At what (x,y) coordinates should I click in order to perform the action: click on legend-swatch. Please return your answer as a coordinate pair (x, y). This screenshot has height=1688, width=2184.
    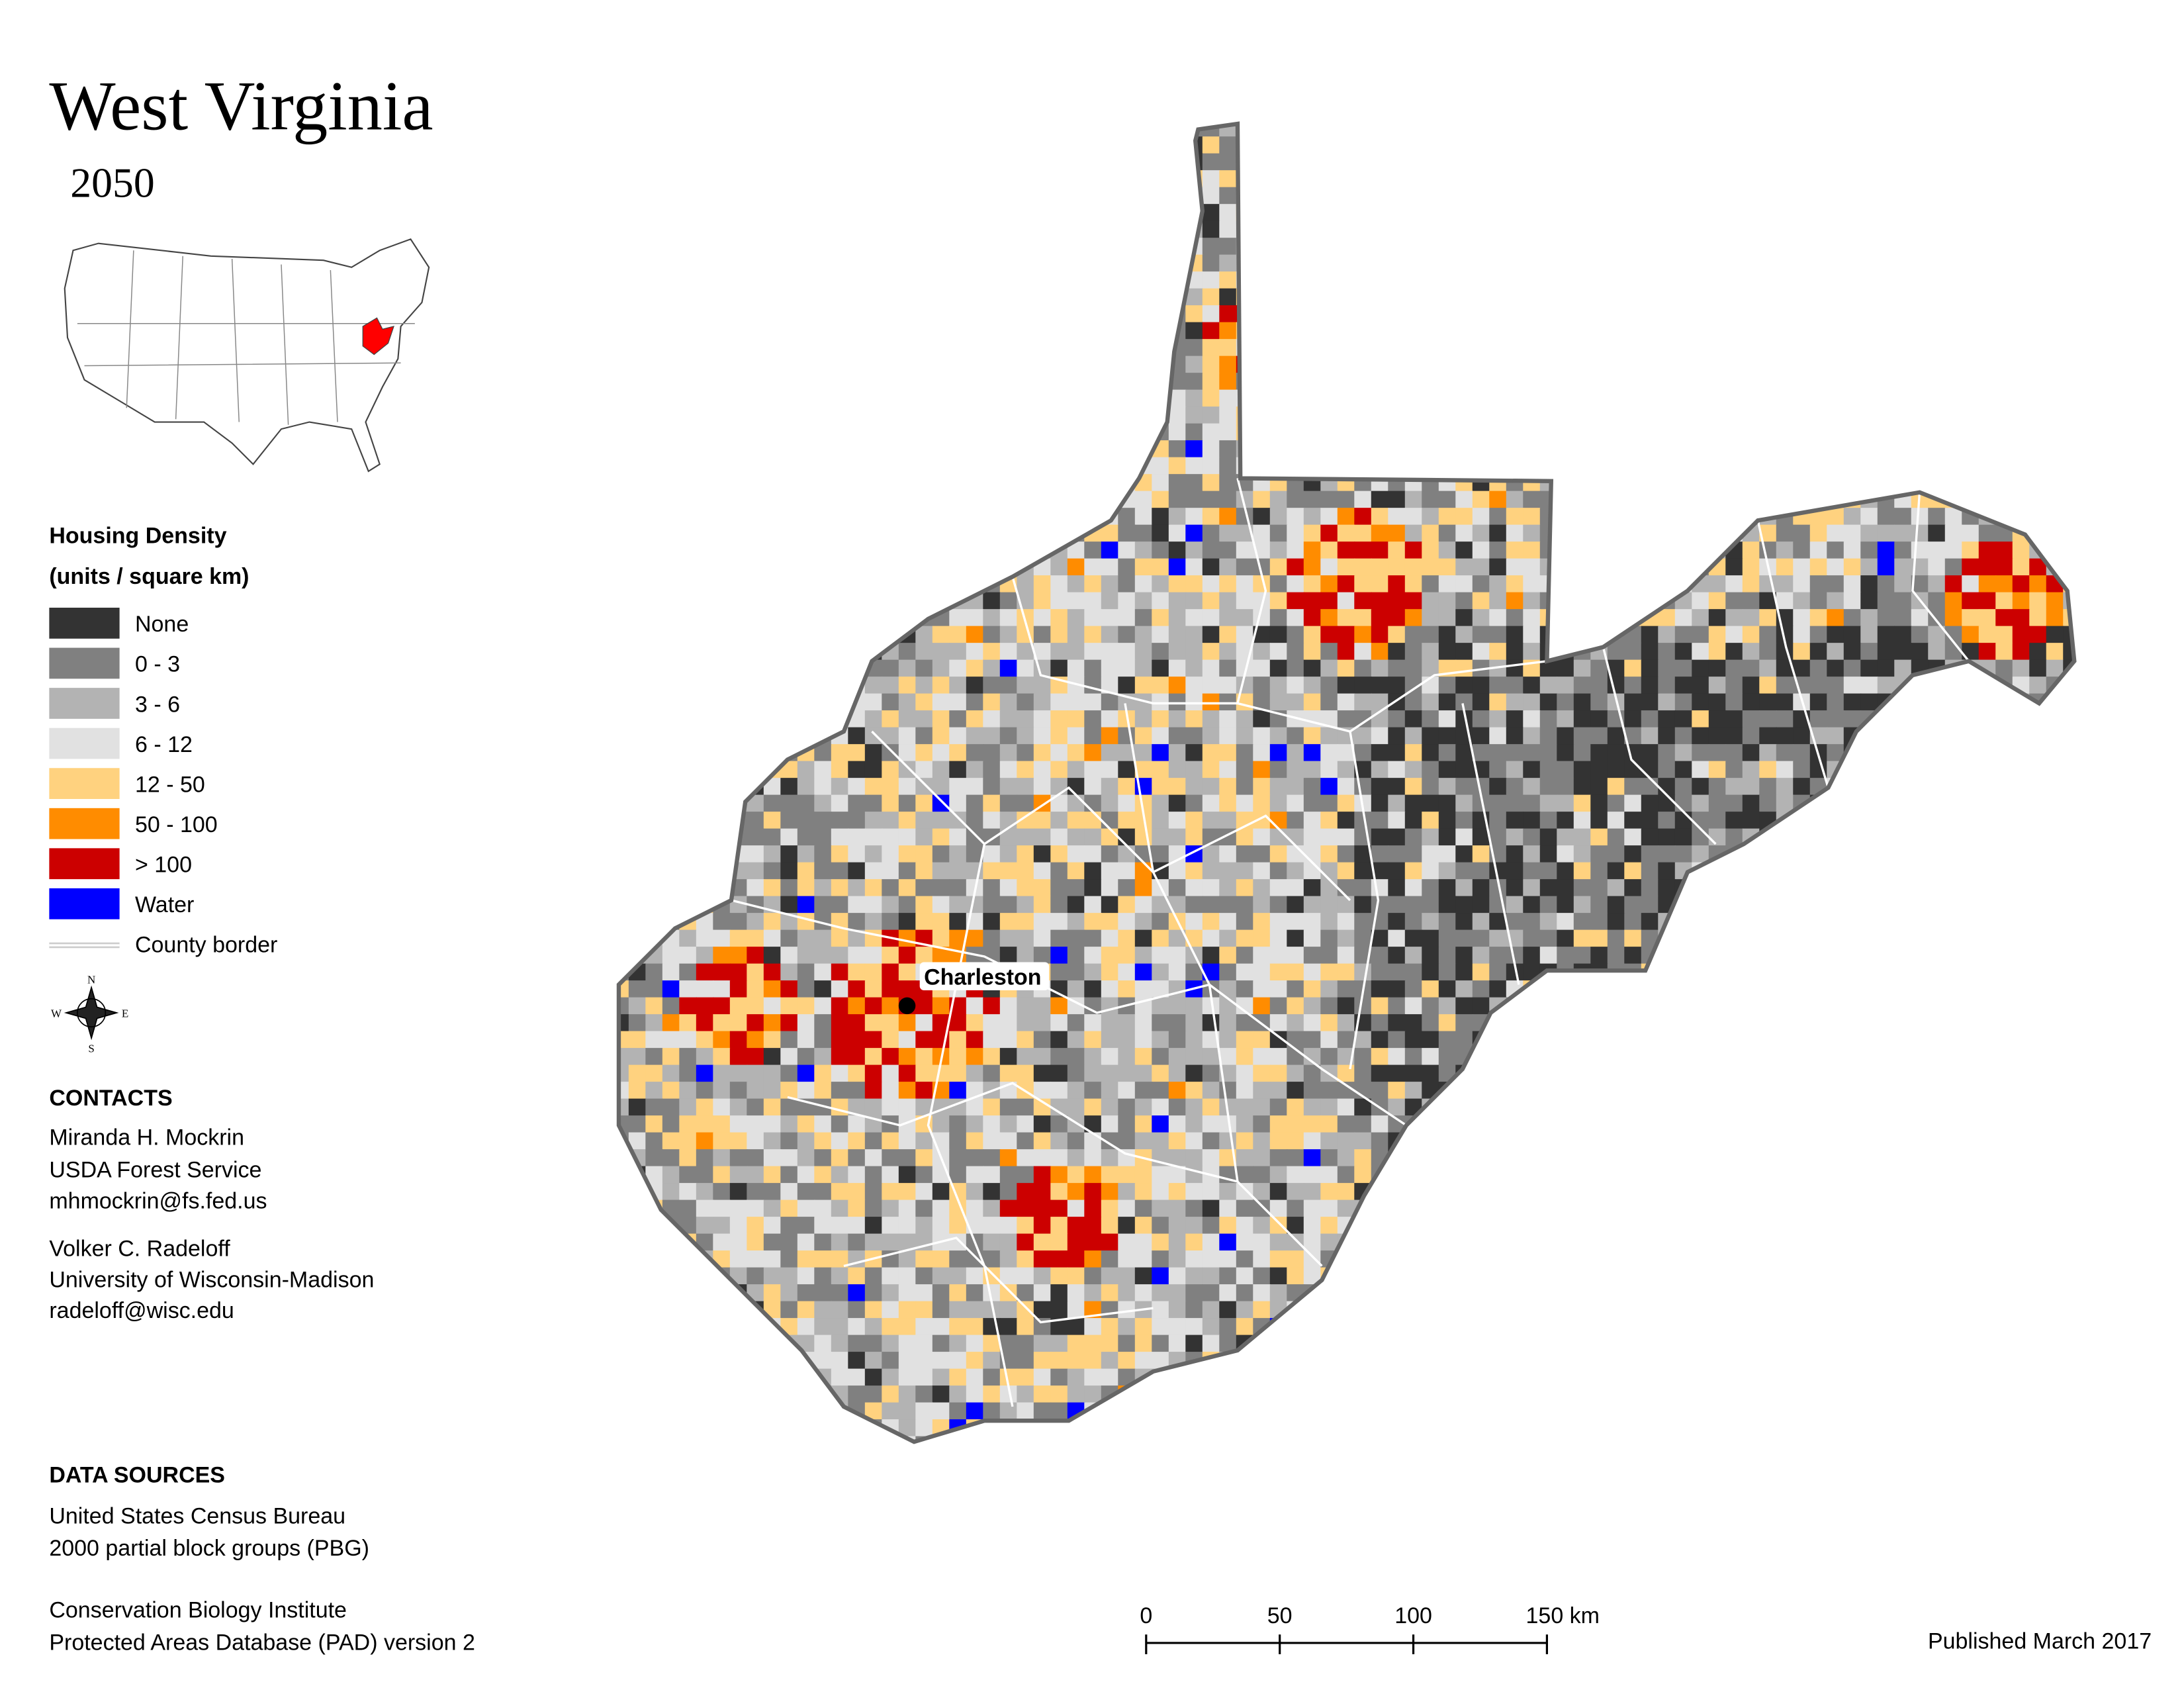
    Looking at the image, I should click on (84, 703).